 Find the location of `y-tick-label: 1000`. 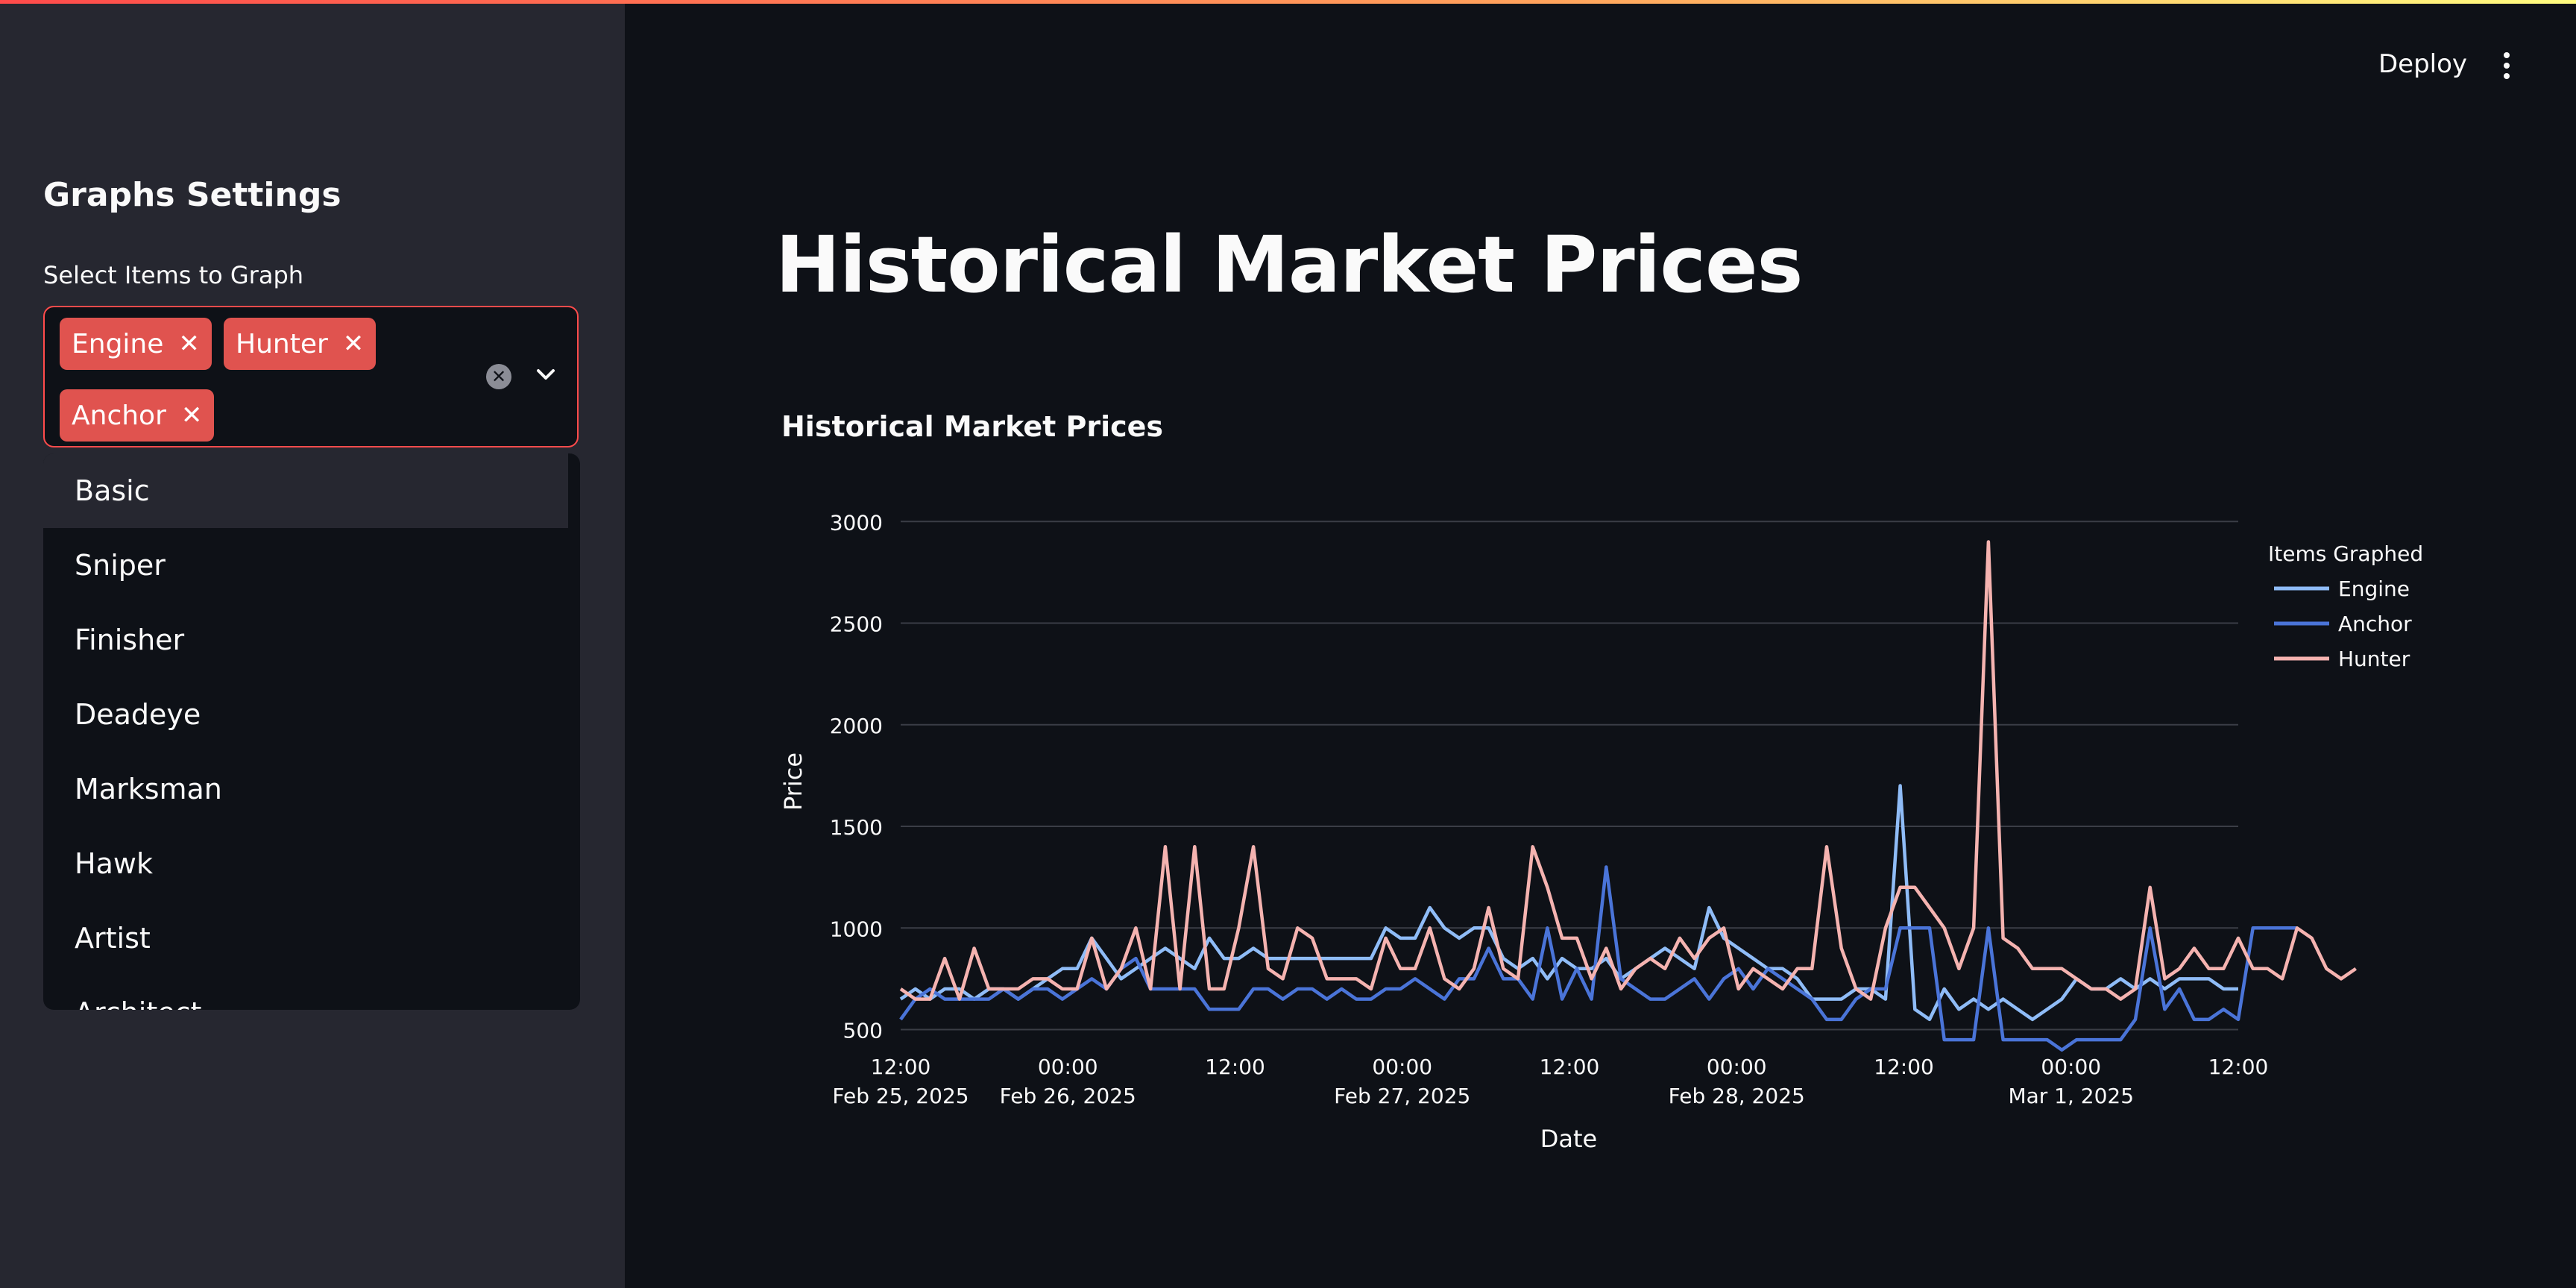

y-tick-label: 1000 is located at coordinates (856, 929).